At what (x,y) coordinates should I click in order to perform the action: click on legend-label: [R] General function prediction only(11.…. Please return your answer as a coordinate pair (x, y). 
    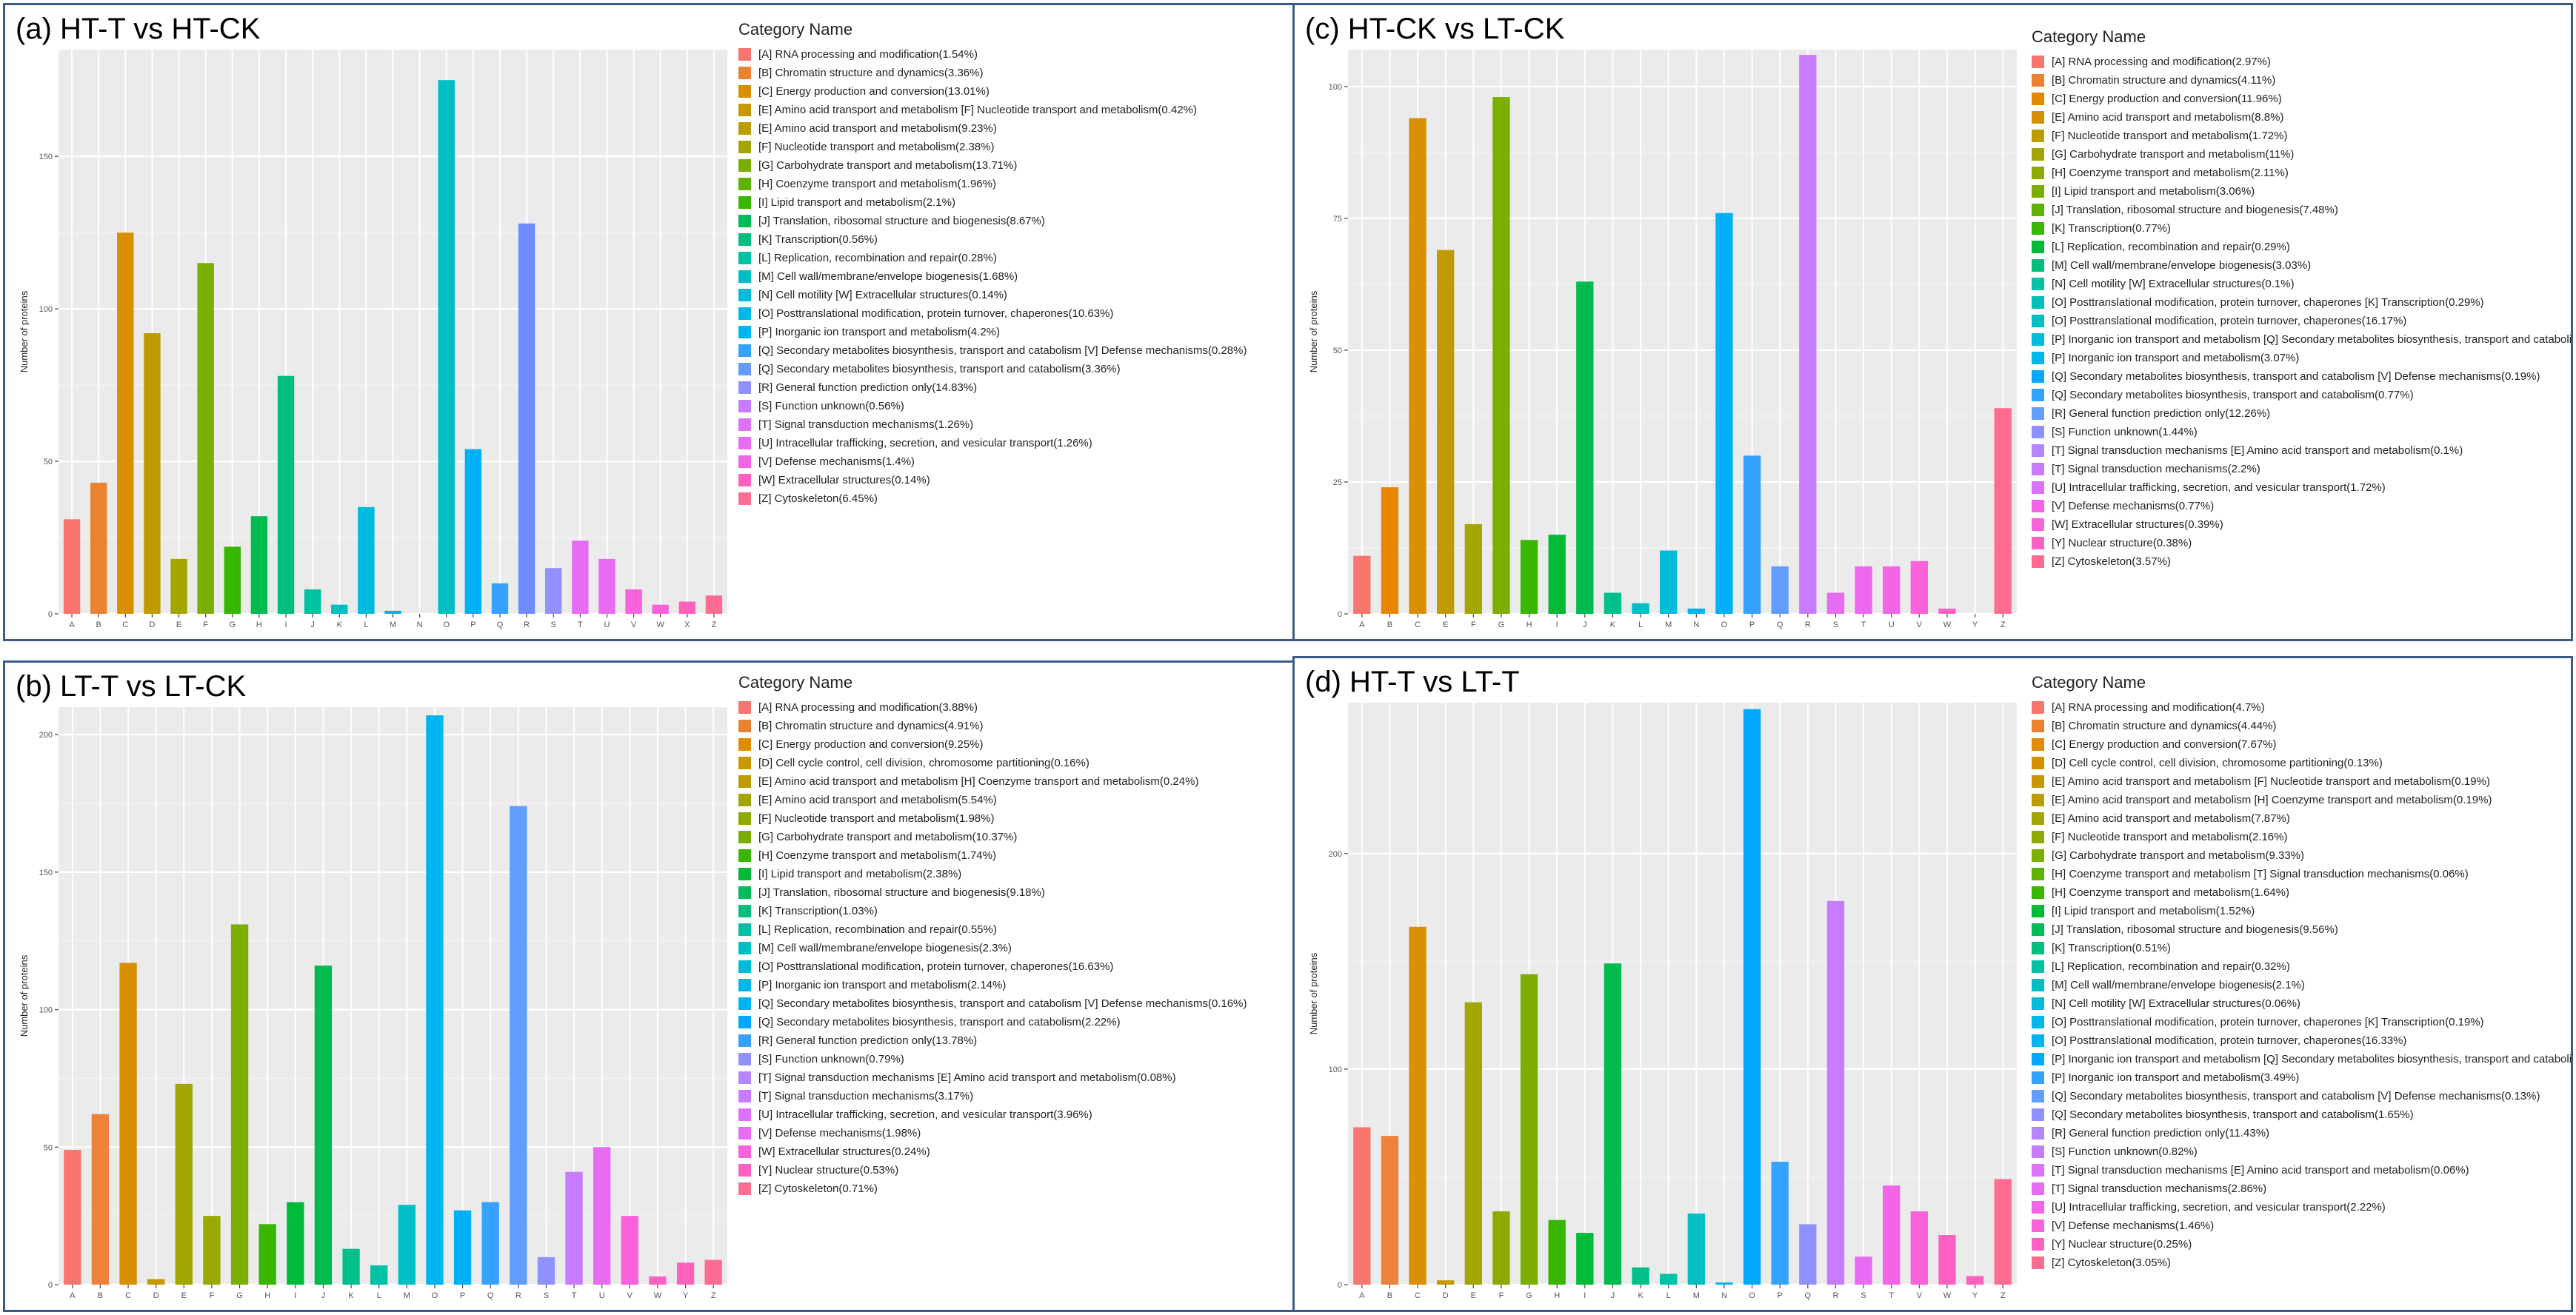
    Looking at the image, I should click on (2161, 1133).